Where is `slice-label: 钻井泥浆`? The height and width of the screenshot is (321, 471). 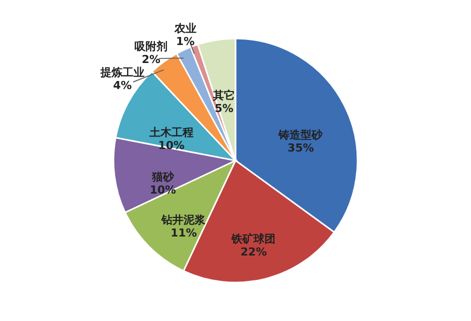 slice-label: 钻井泥浆 is located at coordinates (183, 219).